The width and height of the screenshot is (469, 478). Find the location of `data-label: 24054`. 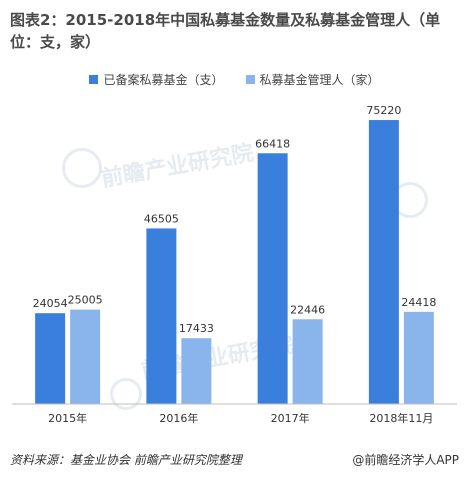

data-label: 24054 is located at coordinates (50, 303).